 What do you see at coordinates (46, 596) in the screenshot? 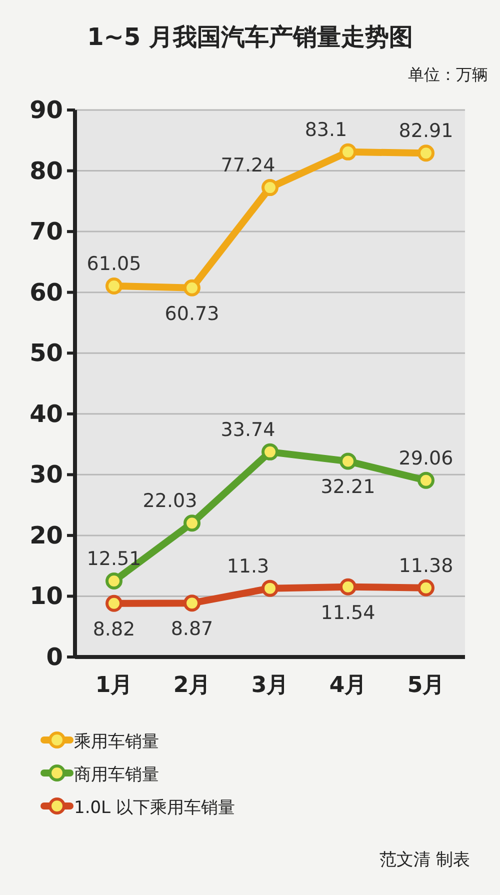
I see `y-tick-label: 10` at bounding box center [46, 596].